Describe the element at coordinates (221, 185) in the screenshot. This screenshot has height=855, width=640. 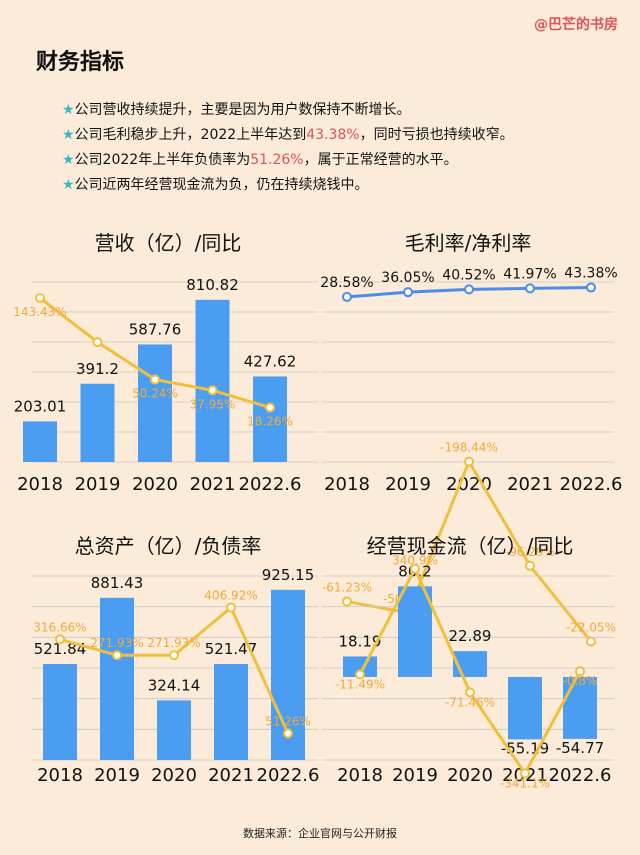
I see `summary-text: 公司近两年经营现金流为负，仍在持续烧钱中。` at that location.